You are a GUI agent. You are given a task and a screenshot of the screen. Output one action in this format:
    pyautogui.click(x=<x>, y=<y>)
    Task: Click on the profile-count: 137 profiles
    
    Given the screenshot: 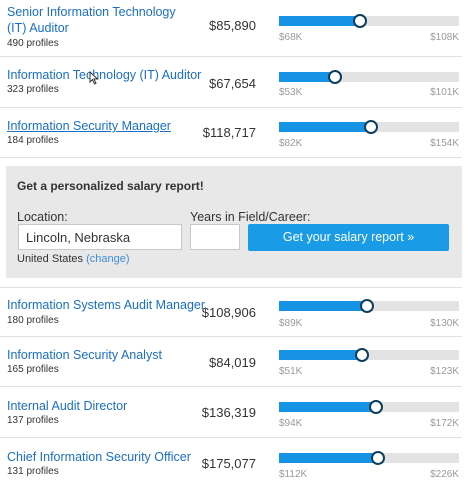 What is the action you would take?
    pyautogui.click(x=33, y=420)
    